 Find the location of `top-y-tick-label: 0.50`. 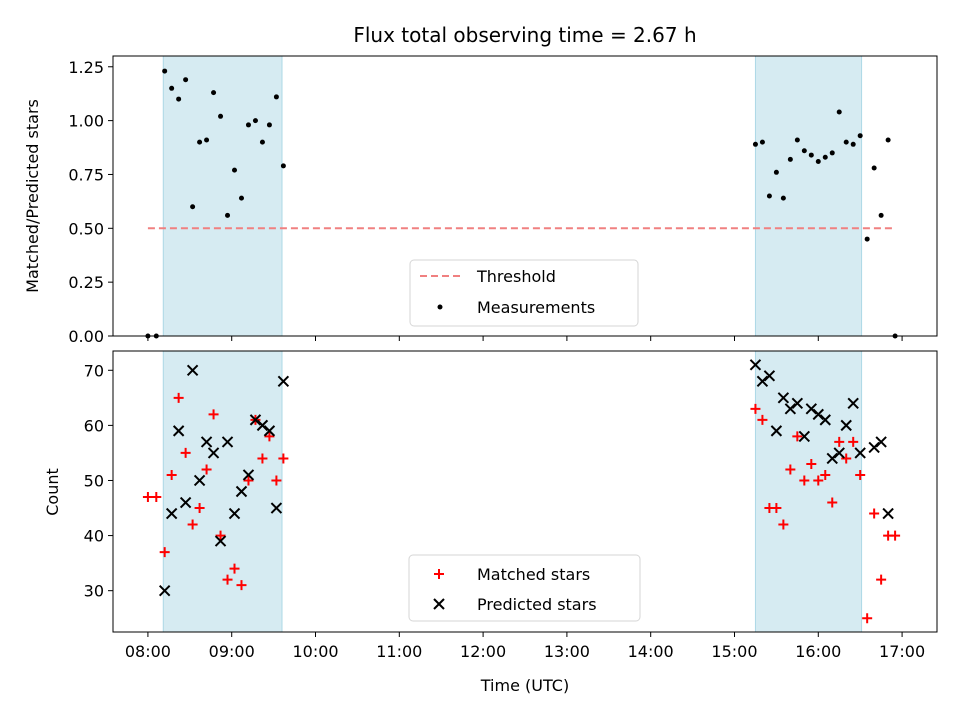

top-y-tick-label: 0.50 is located at coordinates (86, 228).